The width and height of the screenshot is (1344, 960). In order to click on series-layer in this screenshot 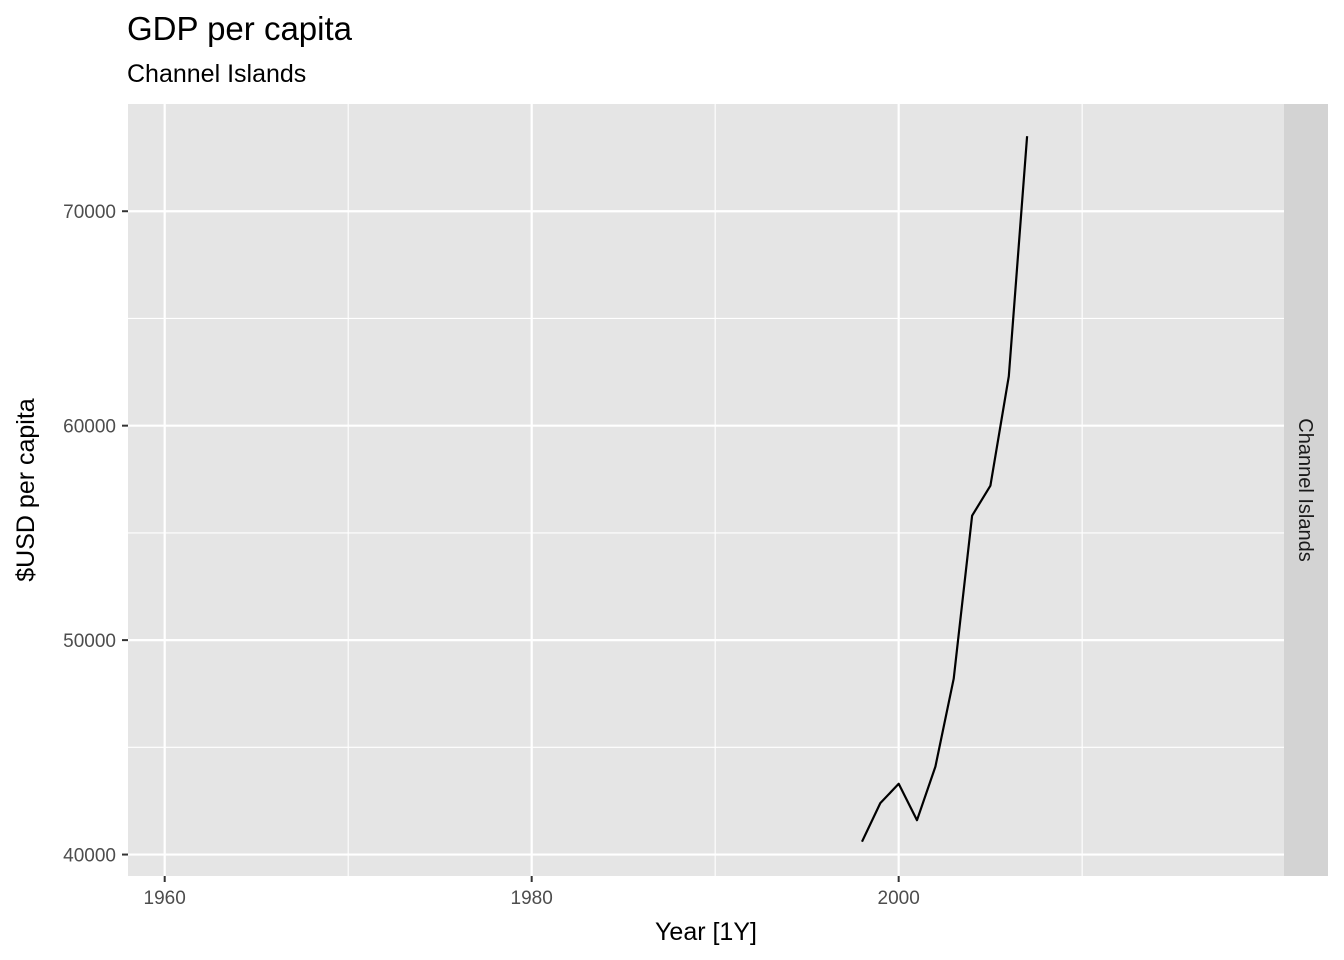, I will do `click(945, 489)`.